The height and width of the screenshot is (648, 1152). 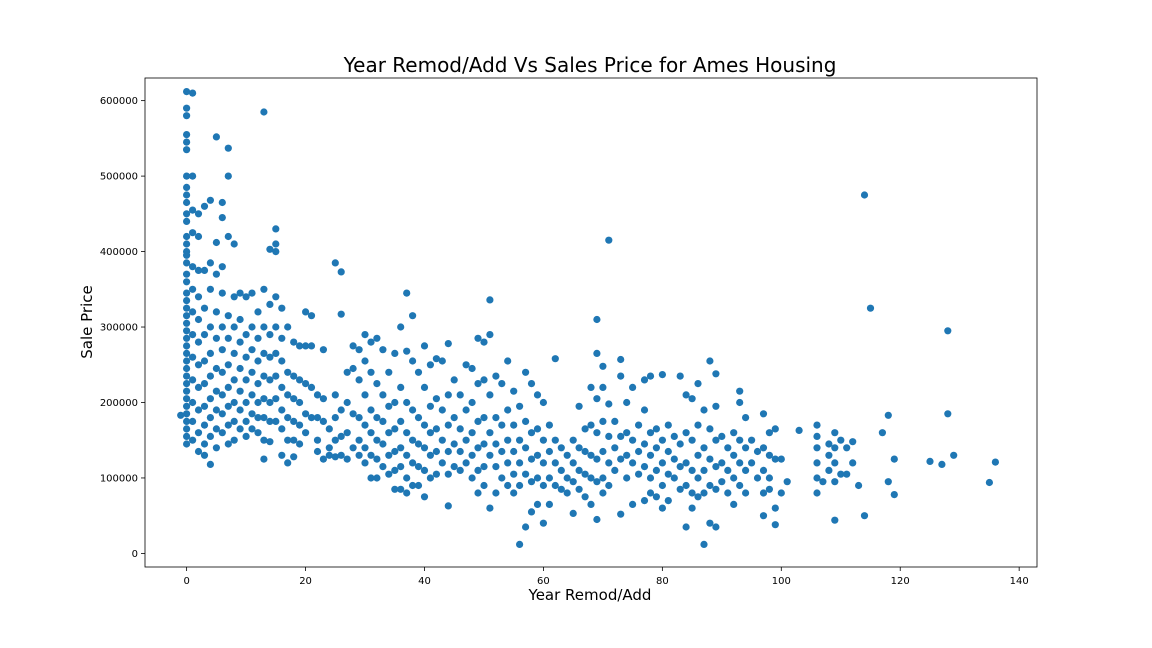 I want to click on x-tick-label: 20, so click(x=305, y=581).